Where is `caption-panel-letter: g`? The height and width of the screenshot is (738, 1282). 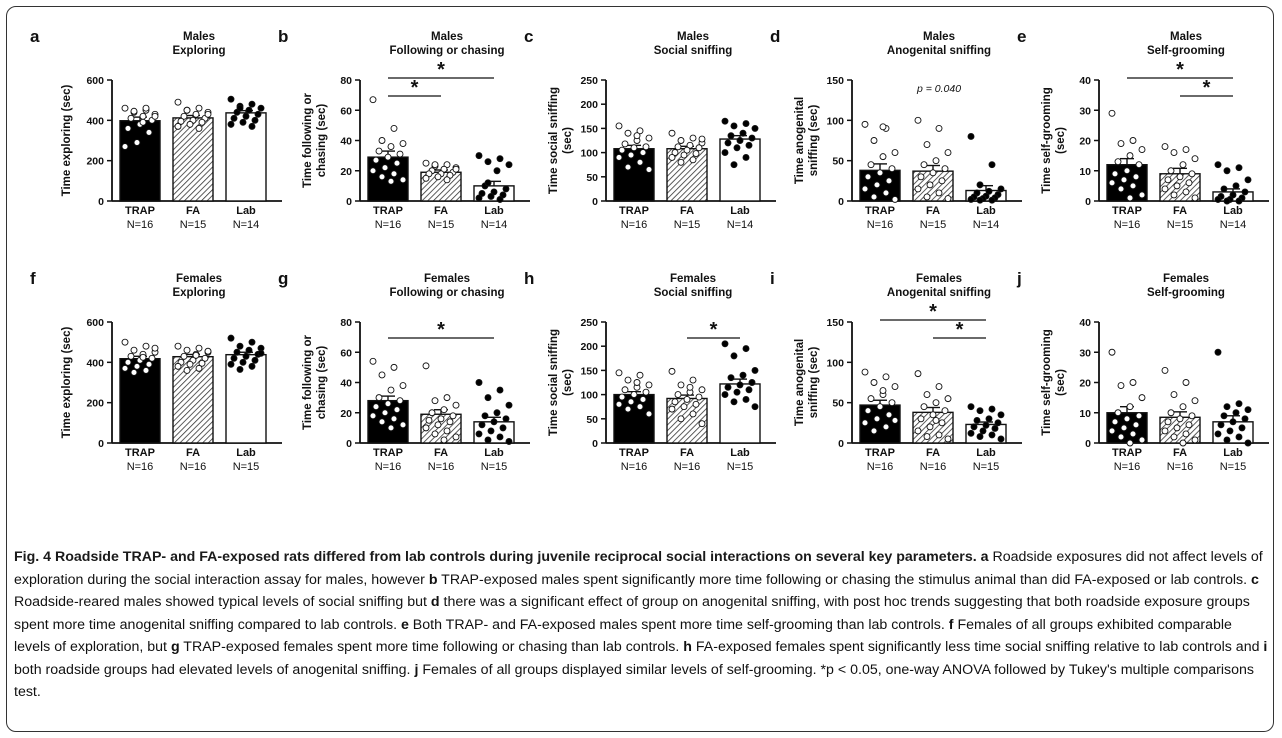 caption-panel-letter: g is located at coordinates (175, 647).